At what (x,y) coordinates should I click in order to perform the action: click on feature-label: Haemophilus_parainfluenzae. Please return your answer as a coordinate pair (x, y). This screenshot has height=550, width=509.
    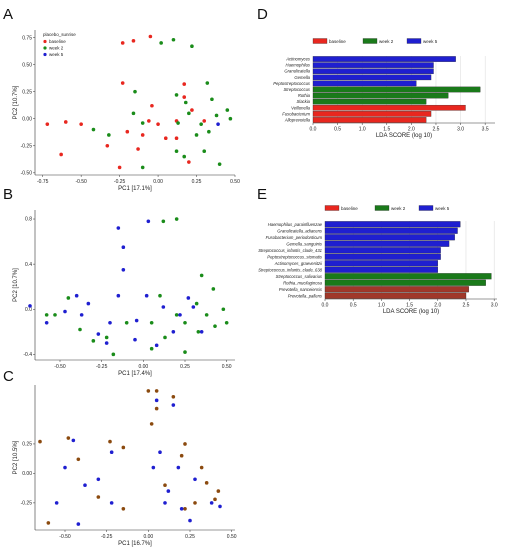
    Looking at the image, I should click on (295, 224).